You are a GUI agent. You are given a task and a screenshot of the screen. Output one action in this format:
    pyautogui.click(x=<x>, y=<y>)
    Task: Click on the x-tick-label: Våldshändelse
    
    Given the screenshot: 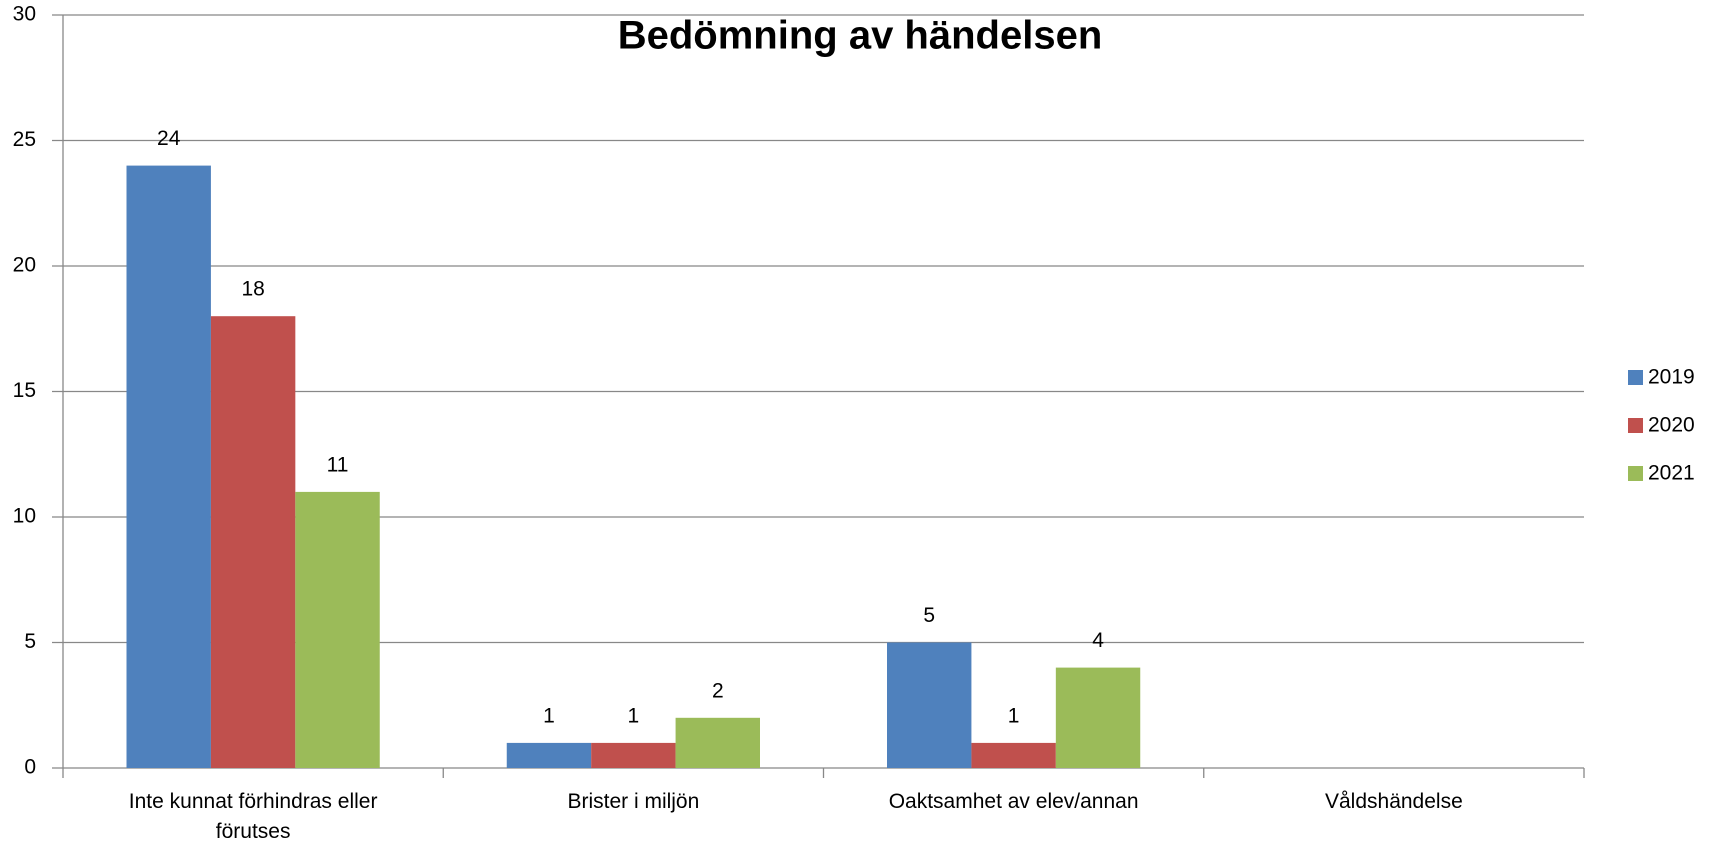 What is the action you would take?
    pyautogui.click(x=1394, y=801)
    